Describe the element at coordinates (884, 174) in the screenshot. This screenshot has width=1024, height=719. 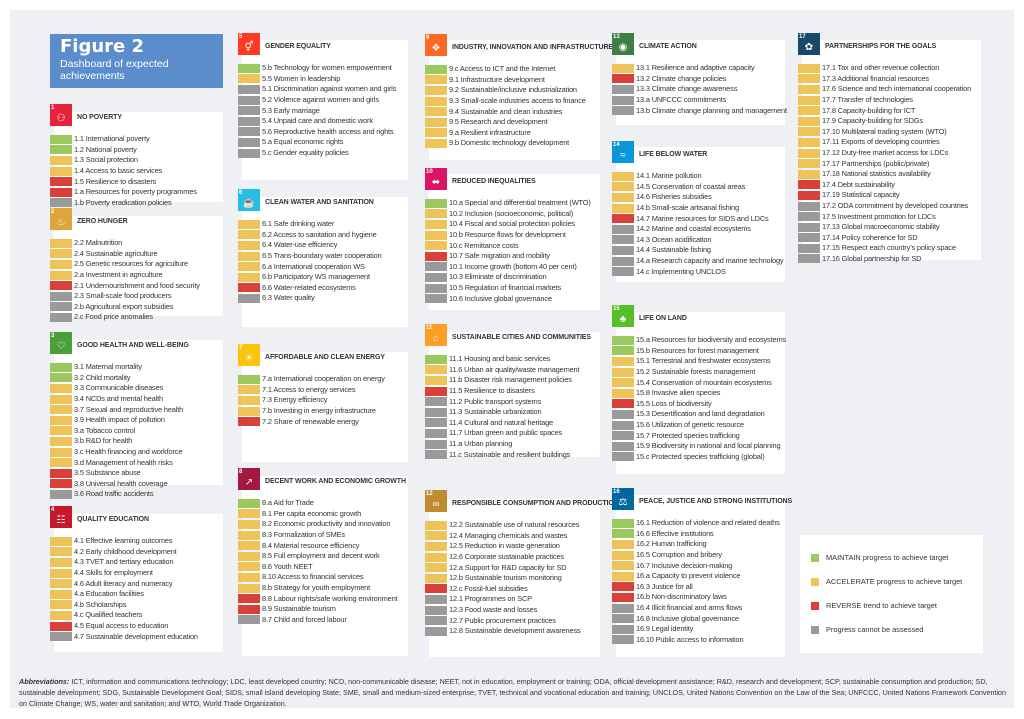
I see `target-row: 17.18 National statistics availability` at that location.